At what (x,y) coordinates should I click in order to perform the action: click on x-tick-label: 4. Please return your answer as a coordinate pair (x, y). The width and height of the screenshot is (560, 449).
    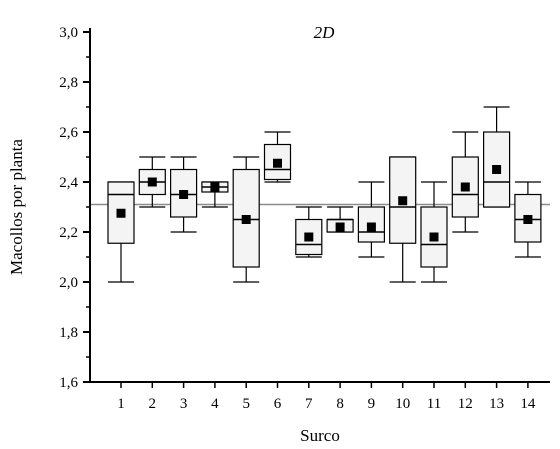
    Looking at the image, I should click on (215, 404).